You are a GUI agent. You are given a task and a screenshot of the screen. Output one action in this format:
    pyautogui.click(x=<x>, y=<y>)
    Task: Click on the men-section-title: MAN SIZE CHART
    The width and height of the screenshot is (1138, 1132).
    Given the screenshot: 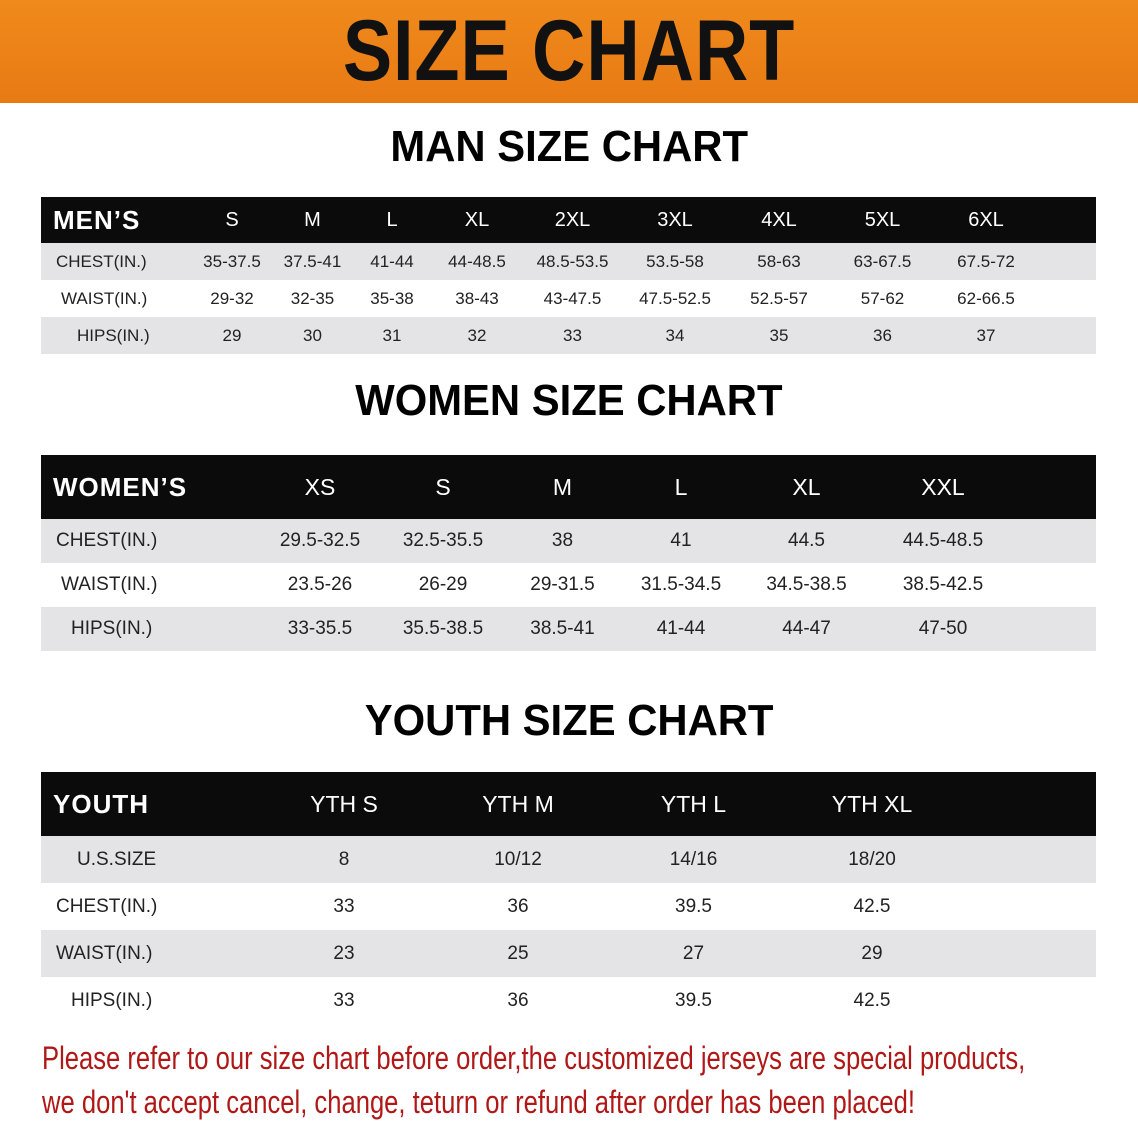 What is the action you would take?
    pyautogui.click(x=569, y=146)
    